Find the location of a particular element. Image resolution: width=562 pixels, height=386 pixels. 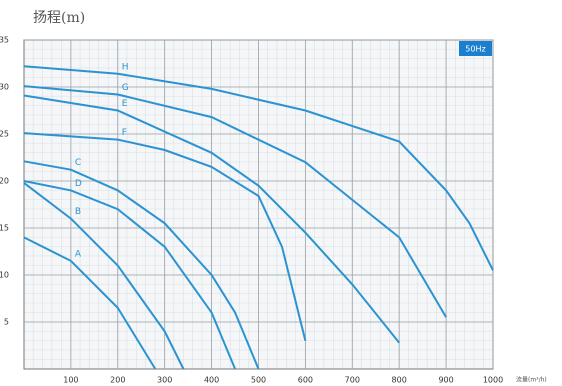

x-tick-label: 600 is located at coordinates (305, 380).